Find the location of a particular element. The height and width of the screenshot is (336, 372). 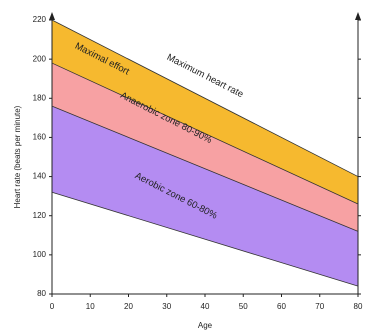

y-tick-label: 80 is located at coordinates (41, 293).